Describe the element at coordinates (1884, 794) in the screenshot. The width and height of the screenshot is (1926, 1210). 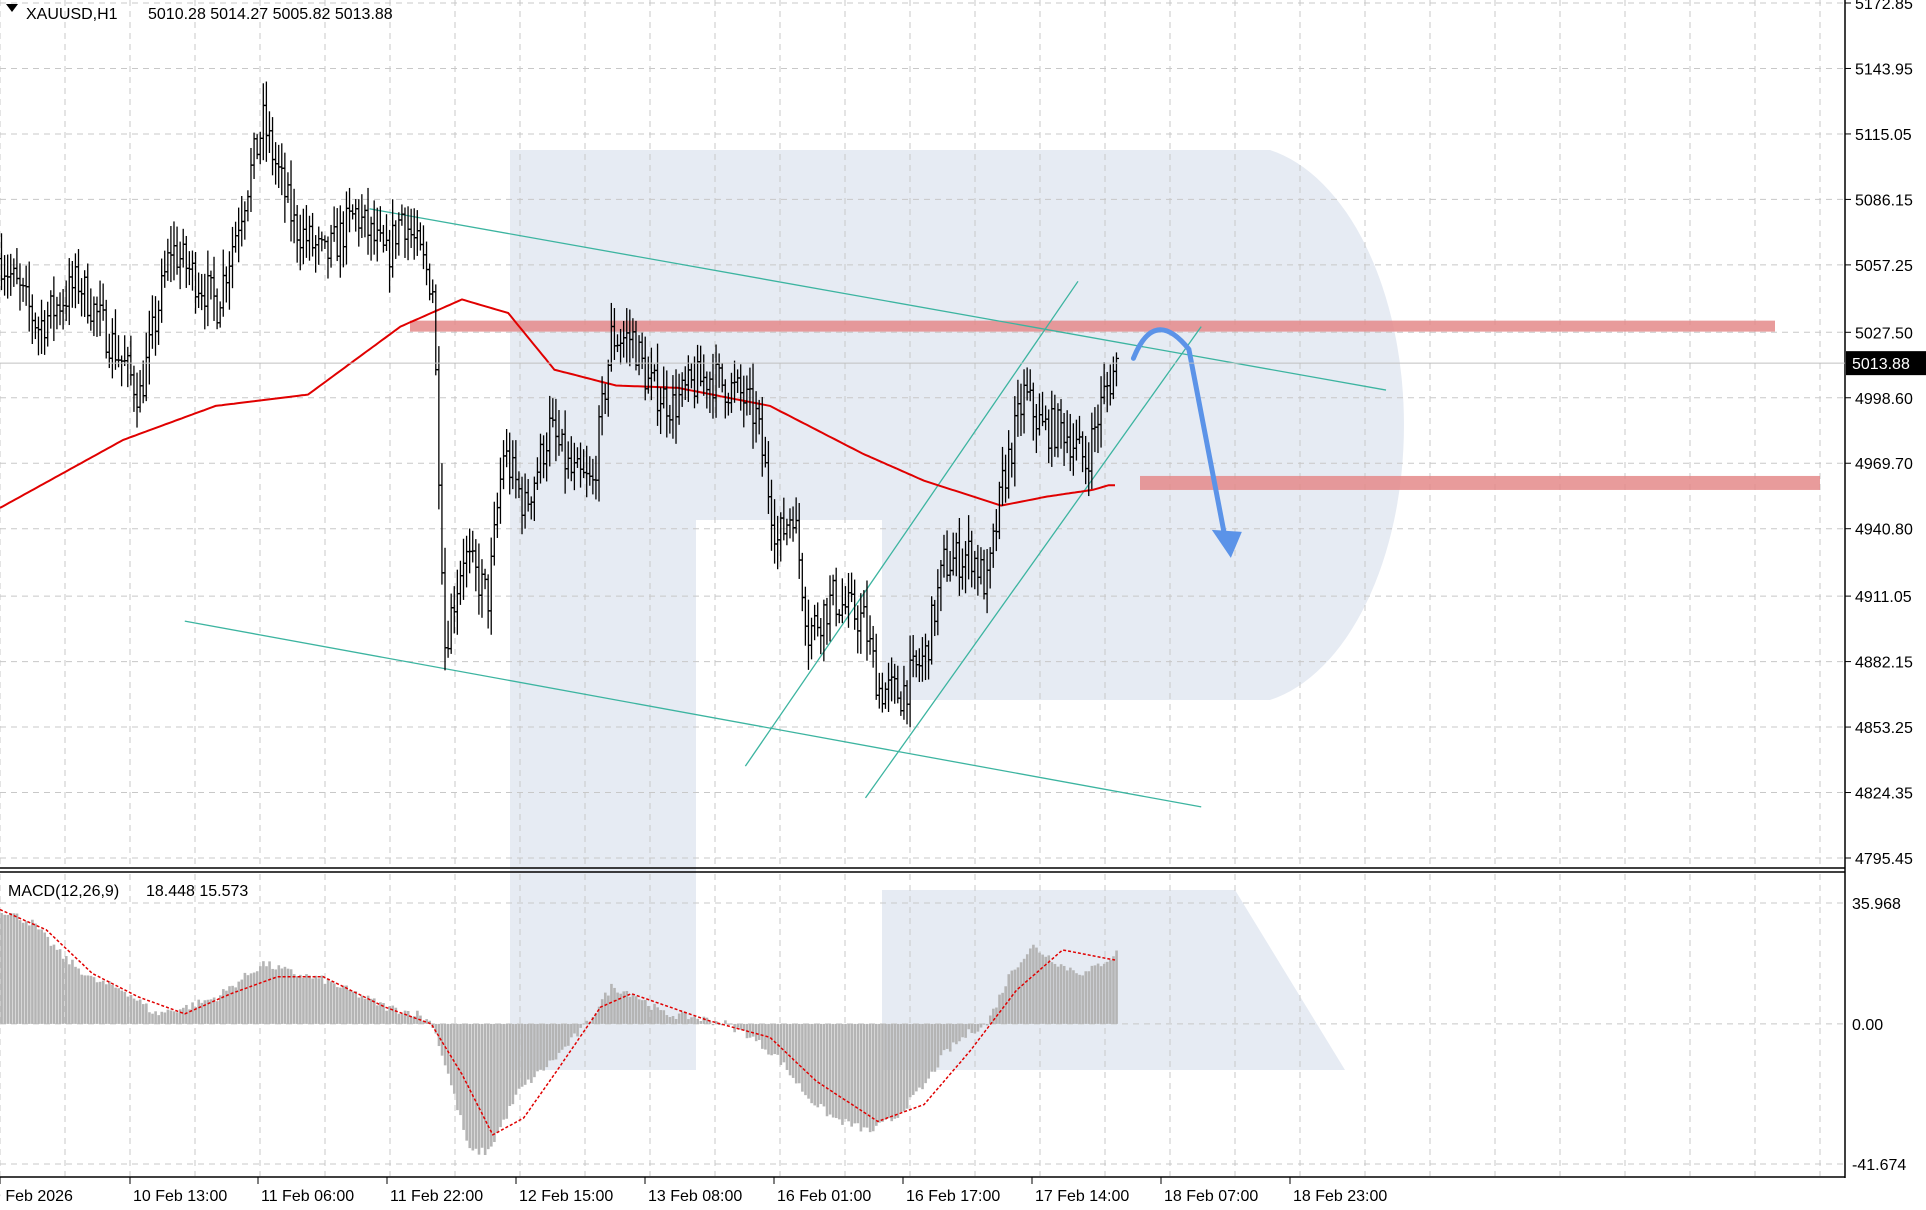
I see `price-tick-label: 4824.35` at that location.